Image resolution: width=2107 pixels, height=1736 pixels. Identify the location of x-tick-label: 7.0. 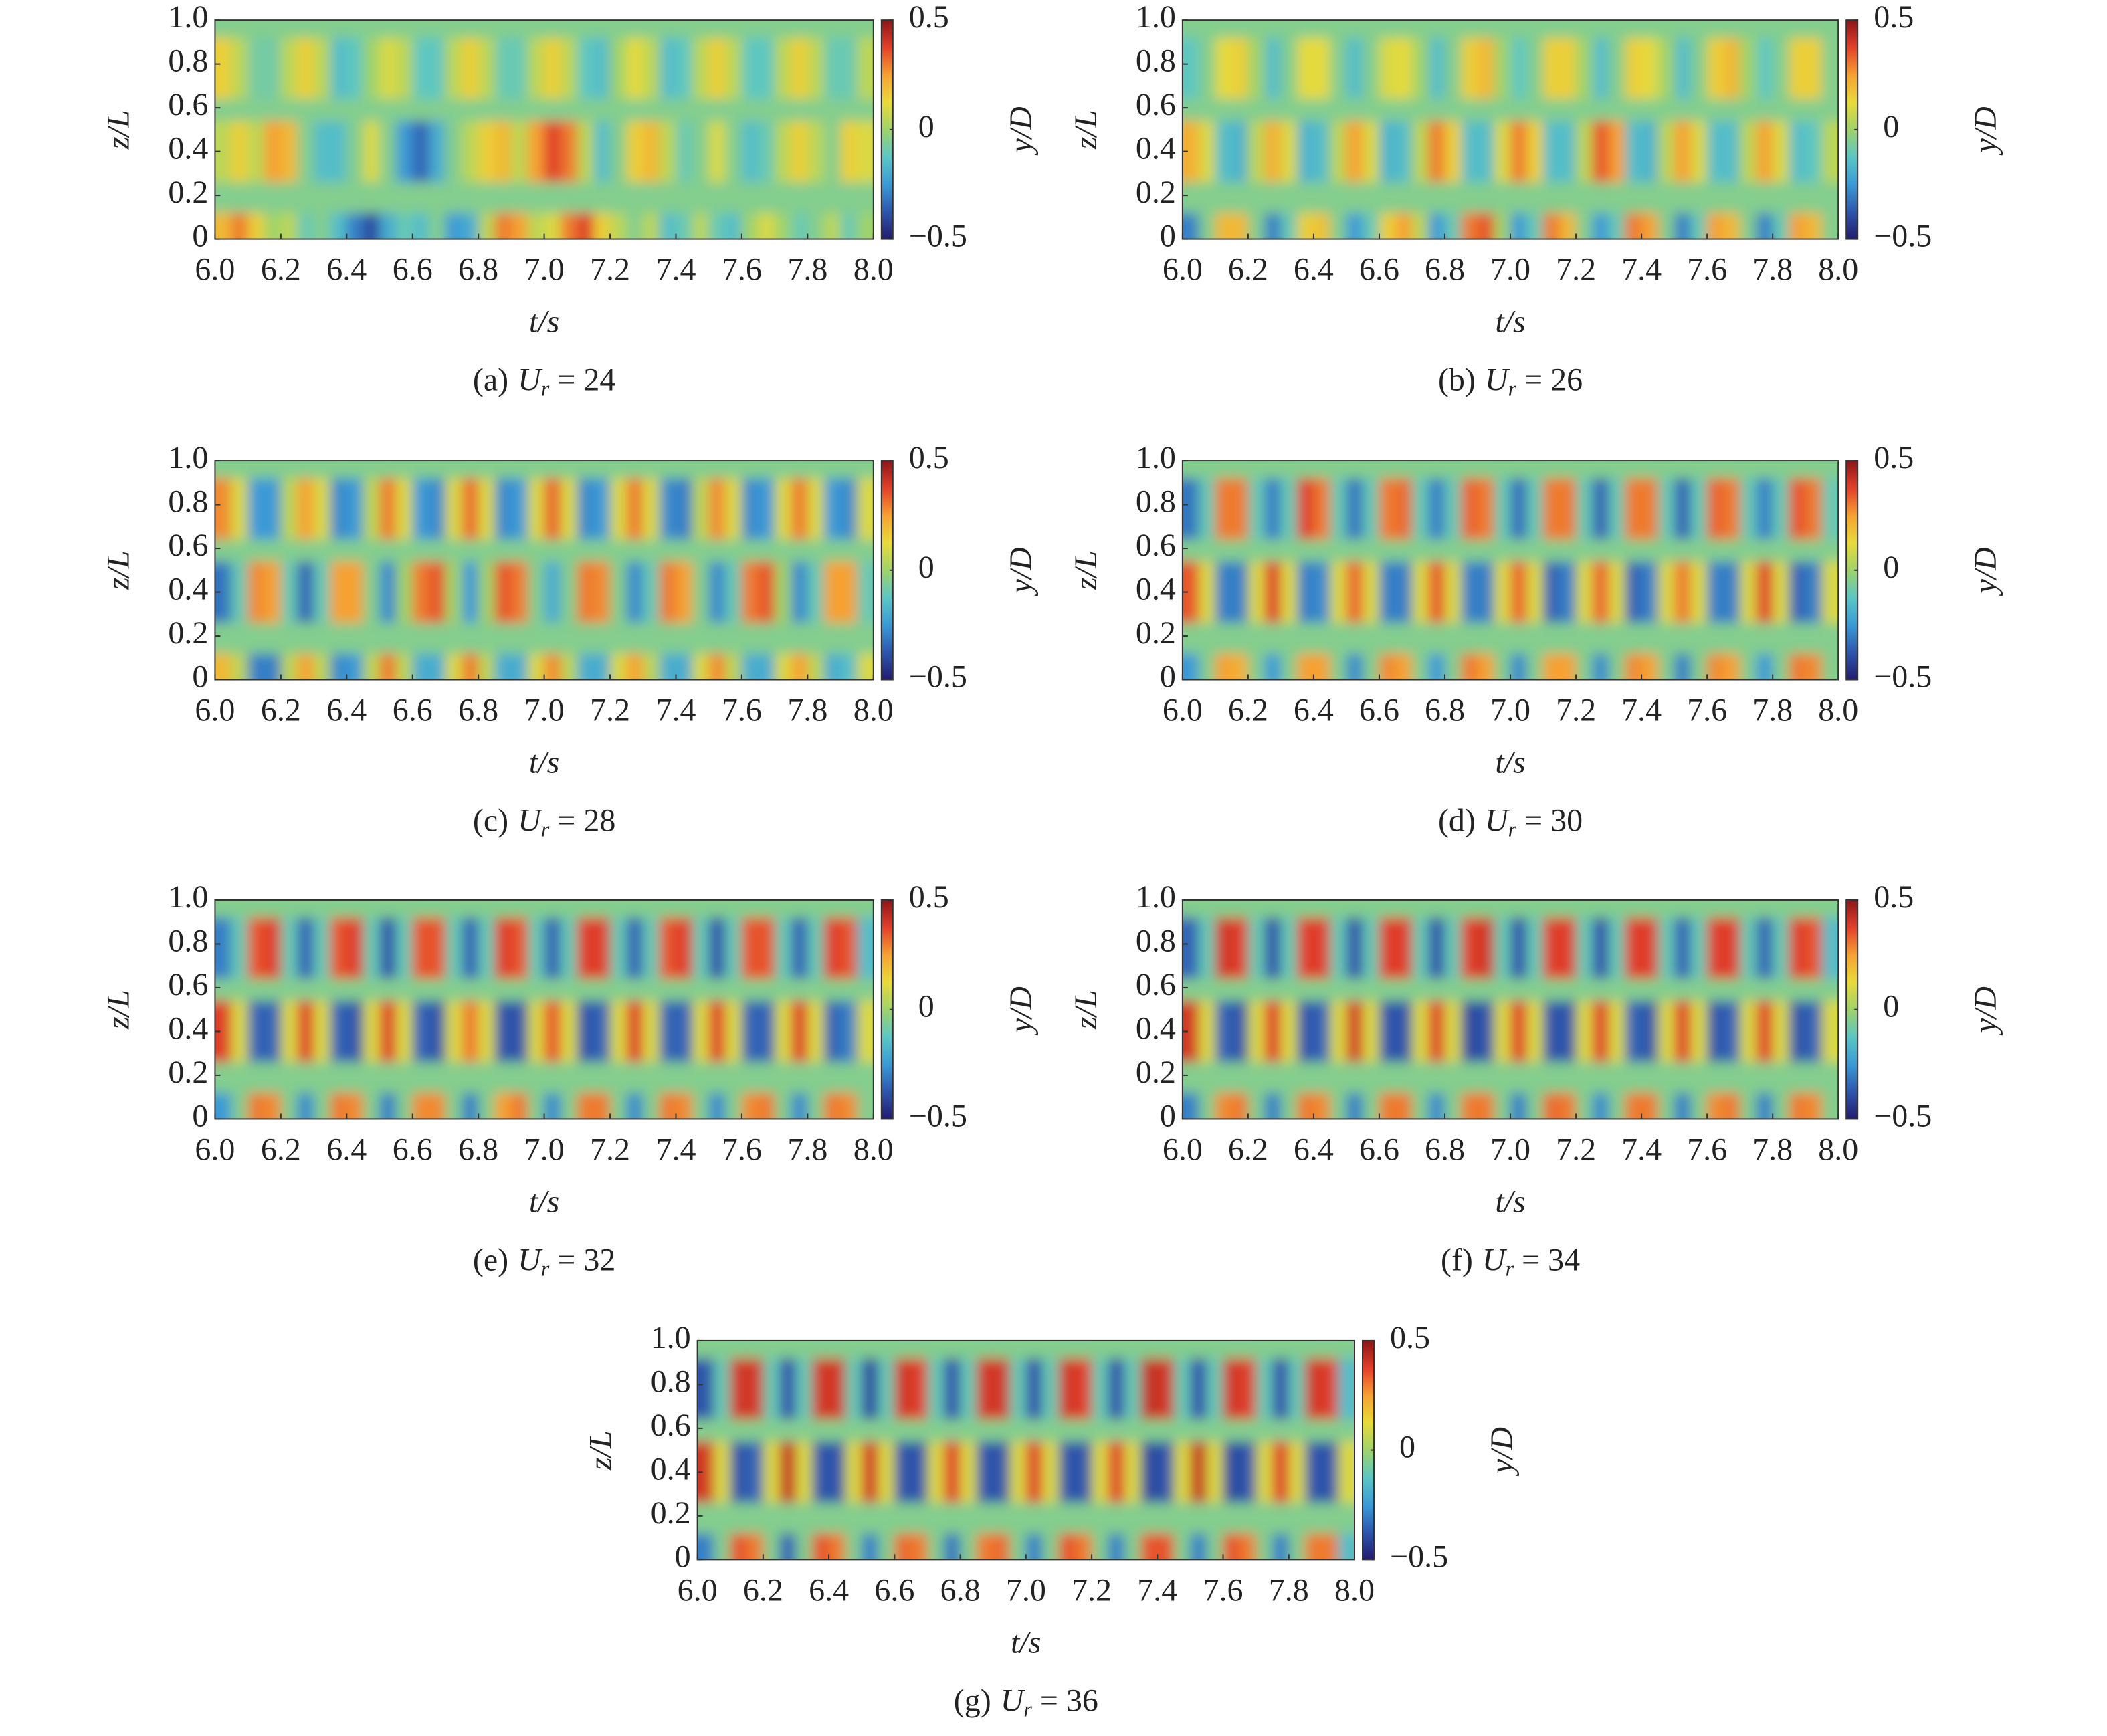
(544, 1149).